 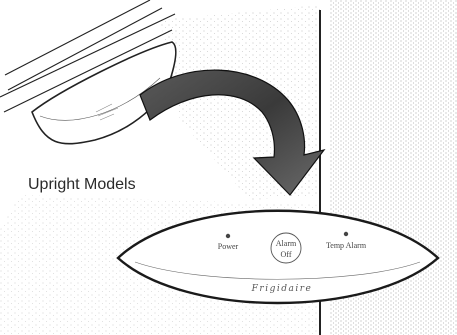 What do you see at coordinates (88, 56) in the screenshot?
I see `door-frame-lines` at bounding box center [88, 56].